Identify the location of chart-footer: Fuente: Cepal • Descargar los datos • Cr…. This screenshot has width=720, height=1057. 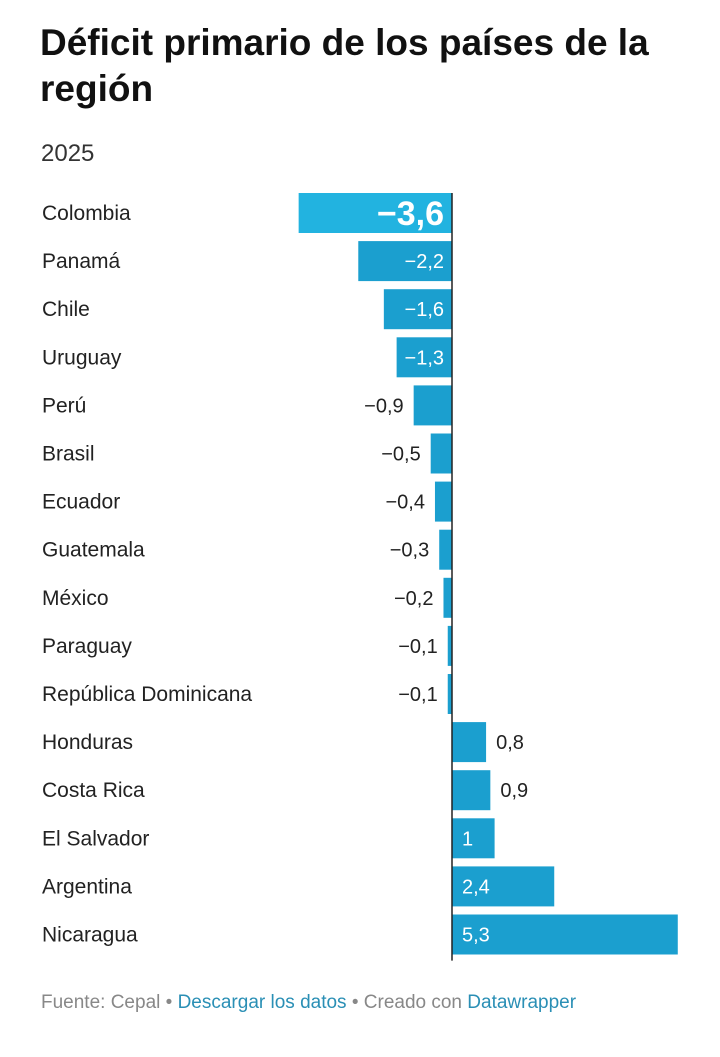
(308, 1003).